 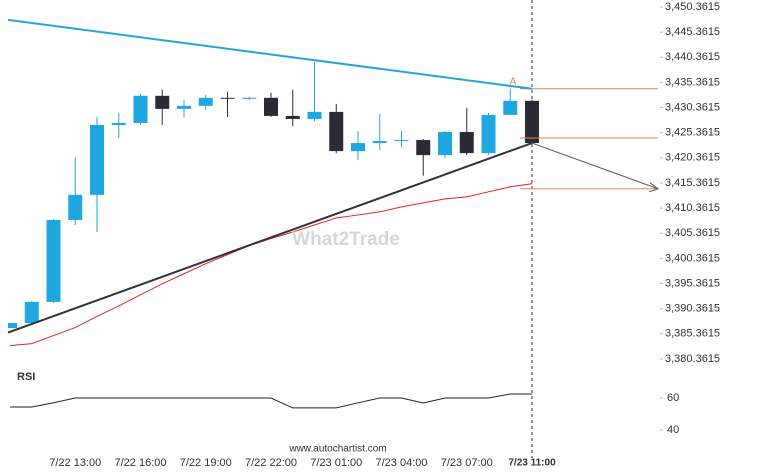 I want to click on x-tick-label: 7/23 04:00, so click(x=402, y=463).